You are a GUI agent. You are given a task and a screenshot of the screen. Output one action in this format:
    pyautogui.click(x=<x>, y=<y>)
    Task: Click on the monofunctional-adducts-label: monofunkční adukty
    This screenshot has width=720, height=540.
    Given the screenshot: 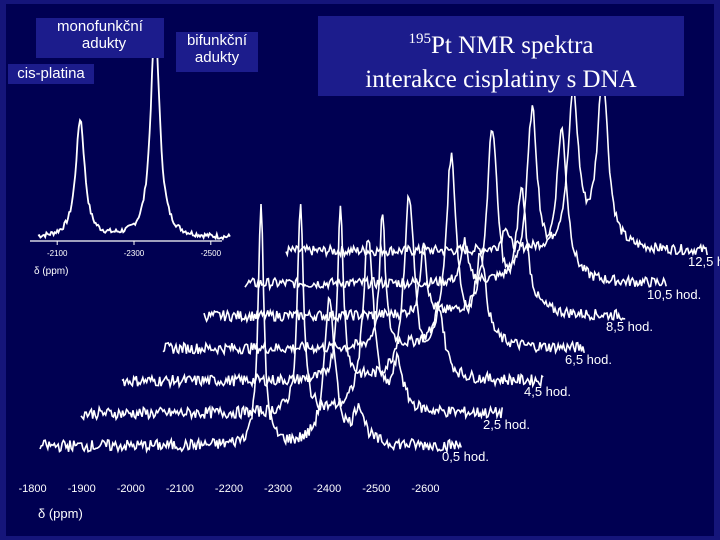 What is the action you would take?
    pyautogui.click(x=100, y=38)
    